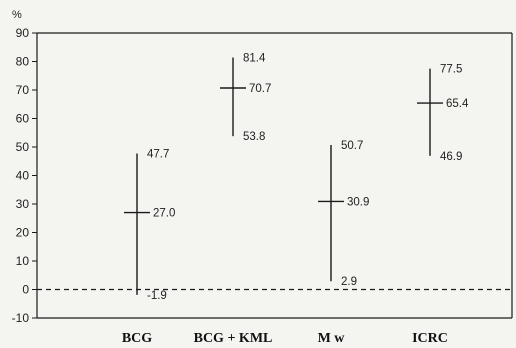  What do you see at coordinates (164, 214) in the screenshot?
I see `estimate-label: 27.0` at bounding box center [164, 214].